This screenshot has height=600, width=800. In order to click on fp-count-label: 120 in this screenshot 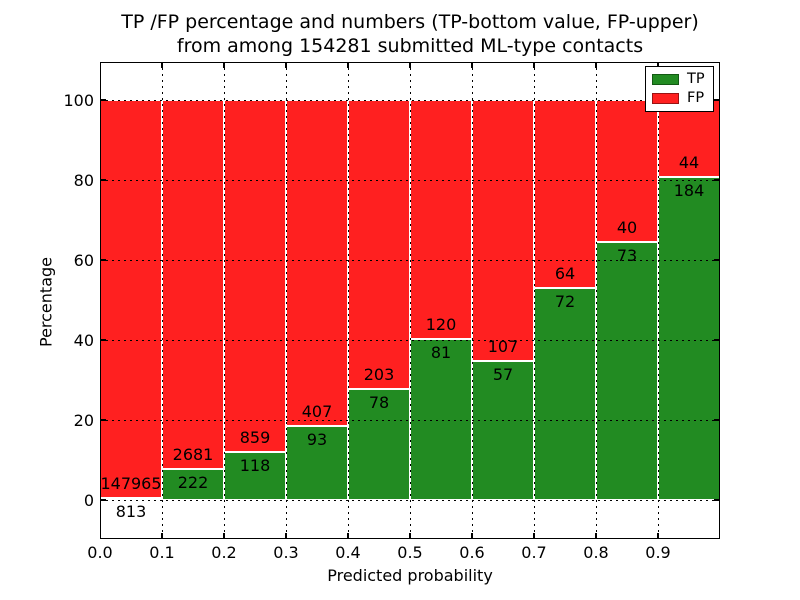, I will do `click(441, 324)`.